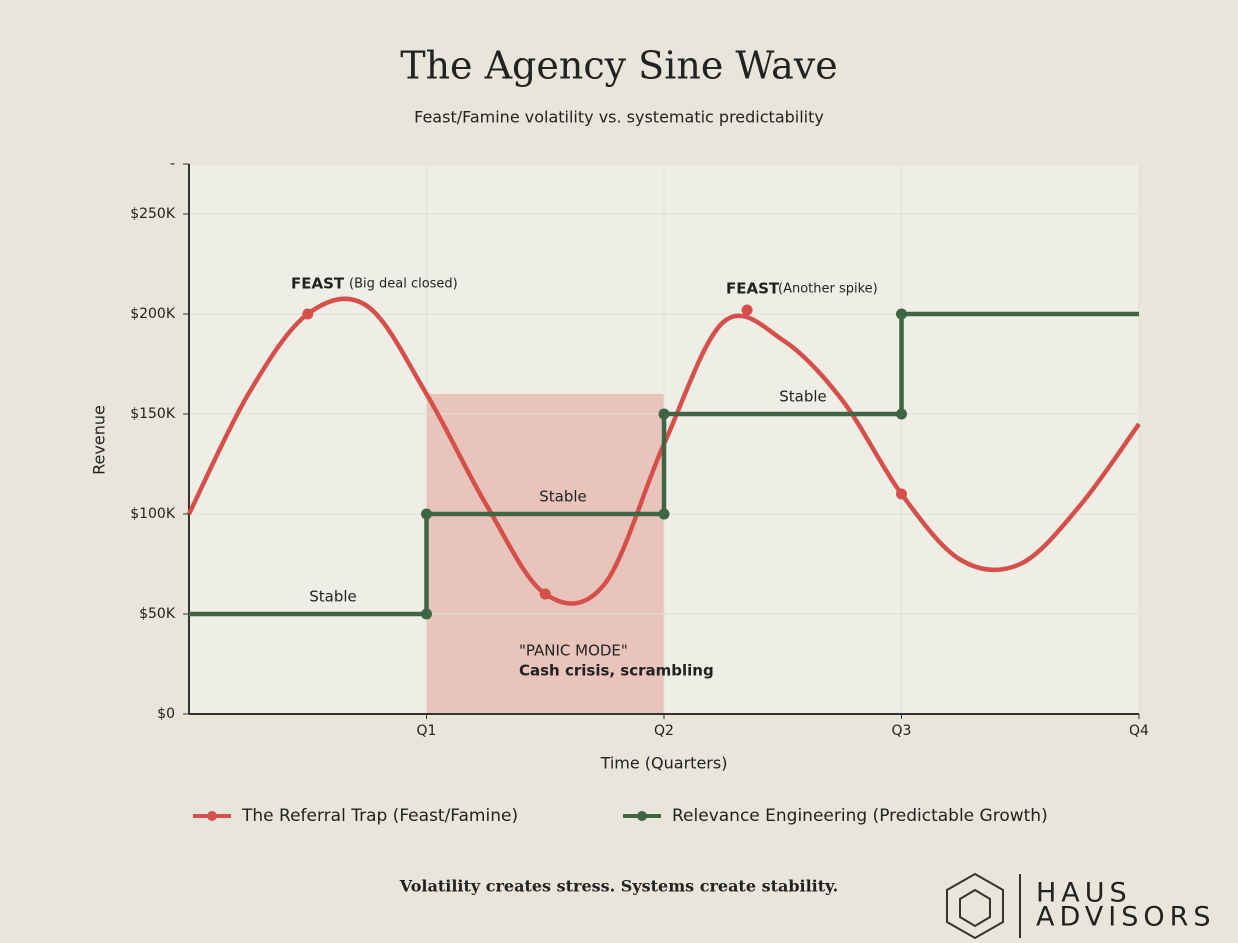 The image size is (1238, 943). I want to click on x-axis-label: Time (Quarters), so click(664, 763).